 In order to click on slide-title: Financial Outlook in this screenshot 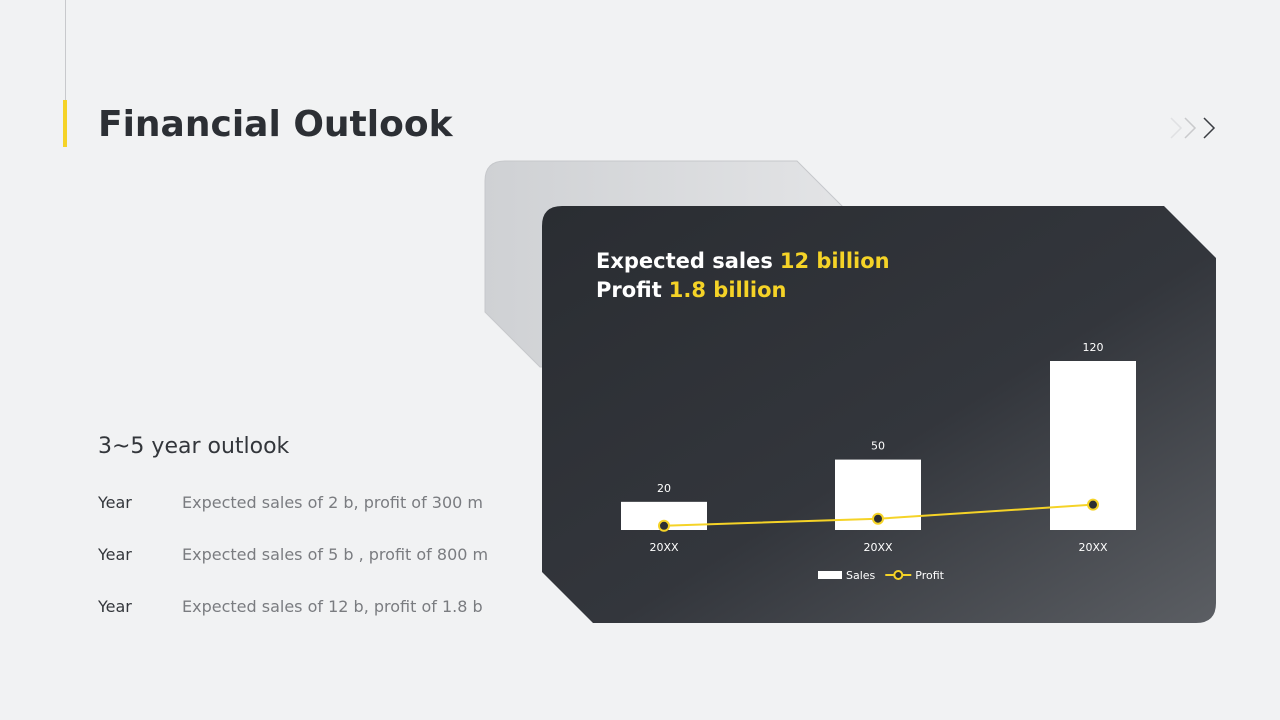, I will do `click(276, 124)`.